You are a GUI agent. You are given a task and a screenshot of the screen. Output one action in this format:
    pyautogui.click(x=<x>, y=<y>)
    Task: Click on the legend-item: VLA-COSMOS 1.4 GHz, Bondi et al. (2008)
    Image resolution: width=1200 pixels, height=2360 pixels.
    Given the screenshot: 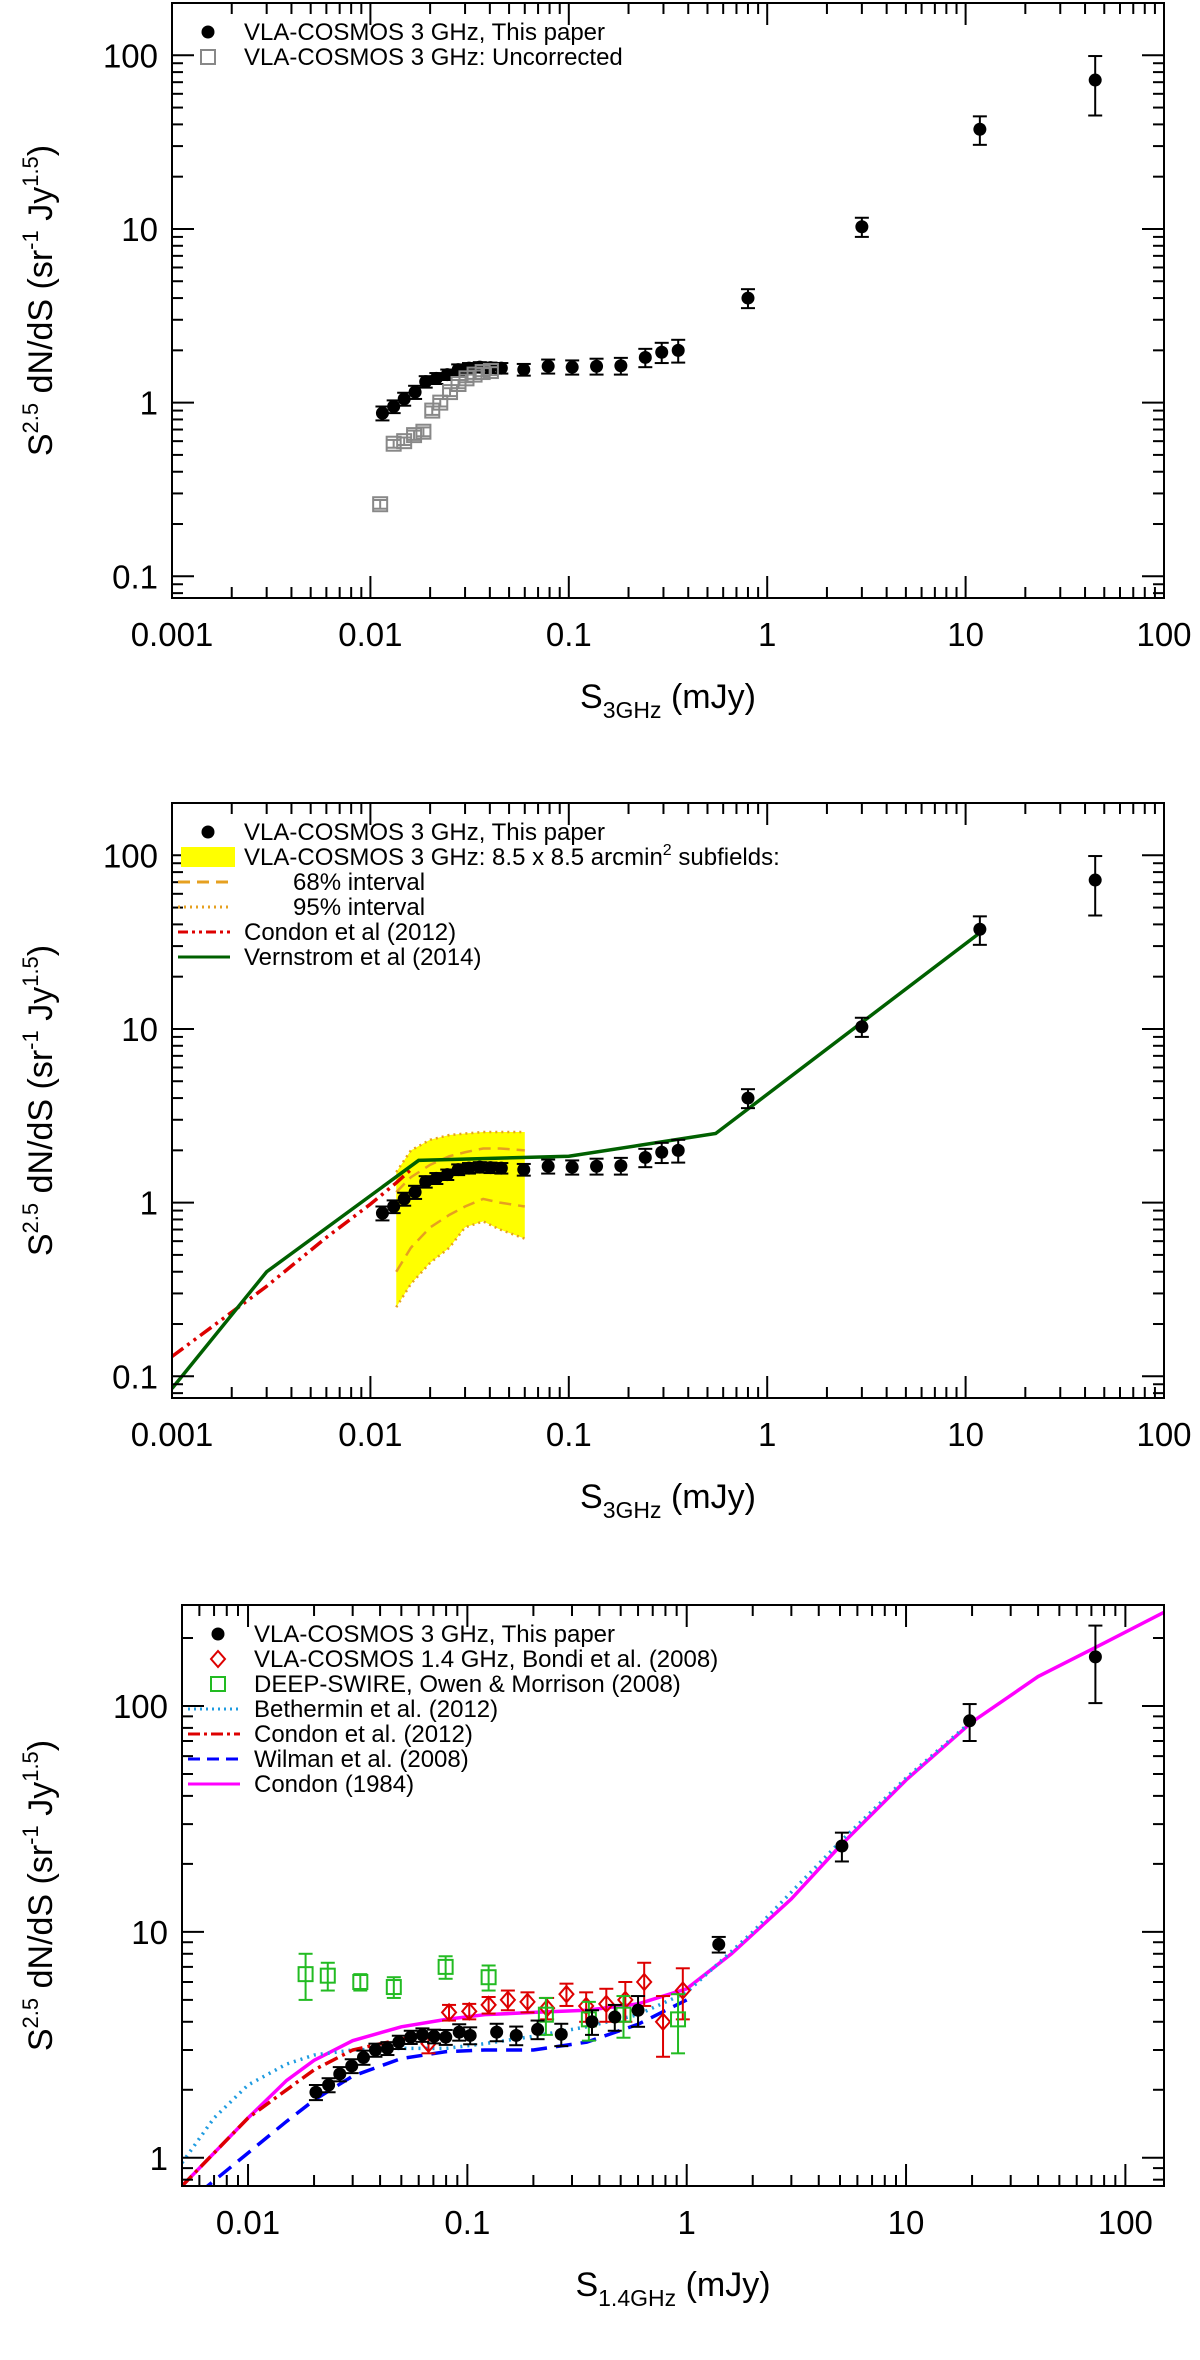 What is the action you would take?
    pyautogui.click(x=463, y=1659)
    